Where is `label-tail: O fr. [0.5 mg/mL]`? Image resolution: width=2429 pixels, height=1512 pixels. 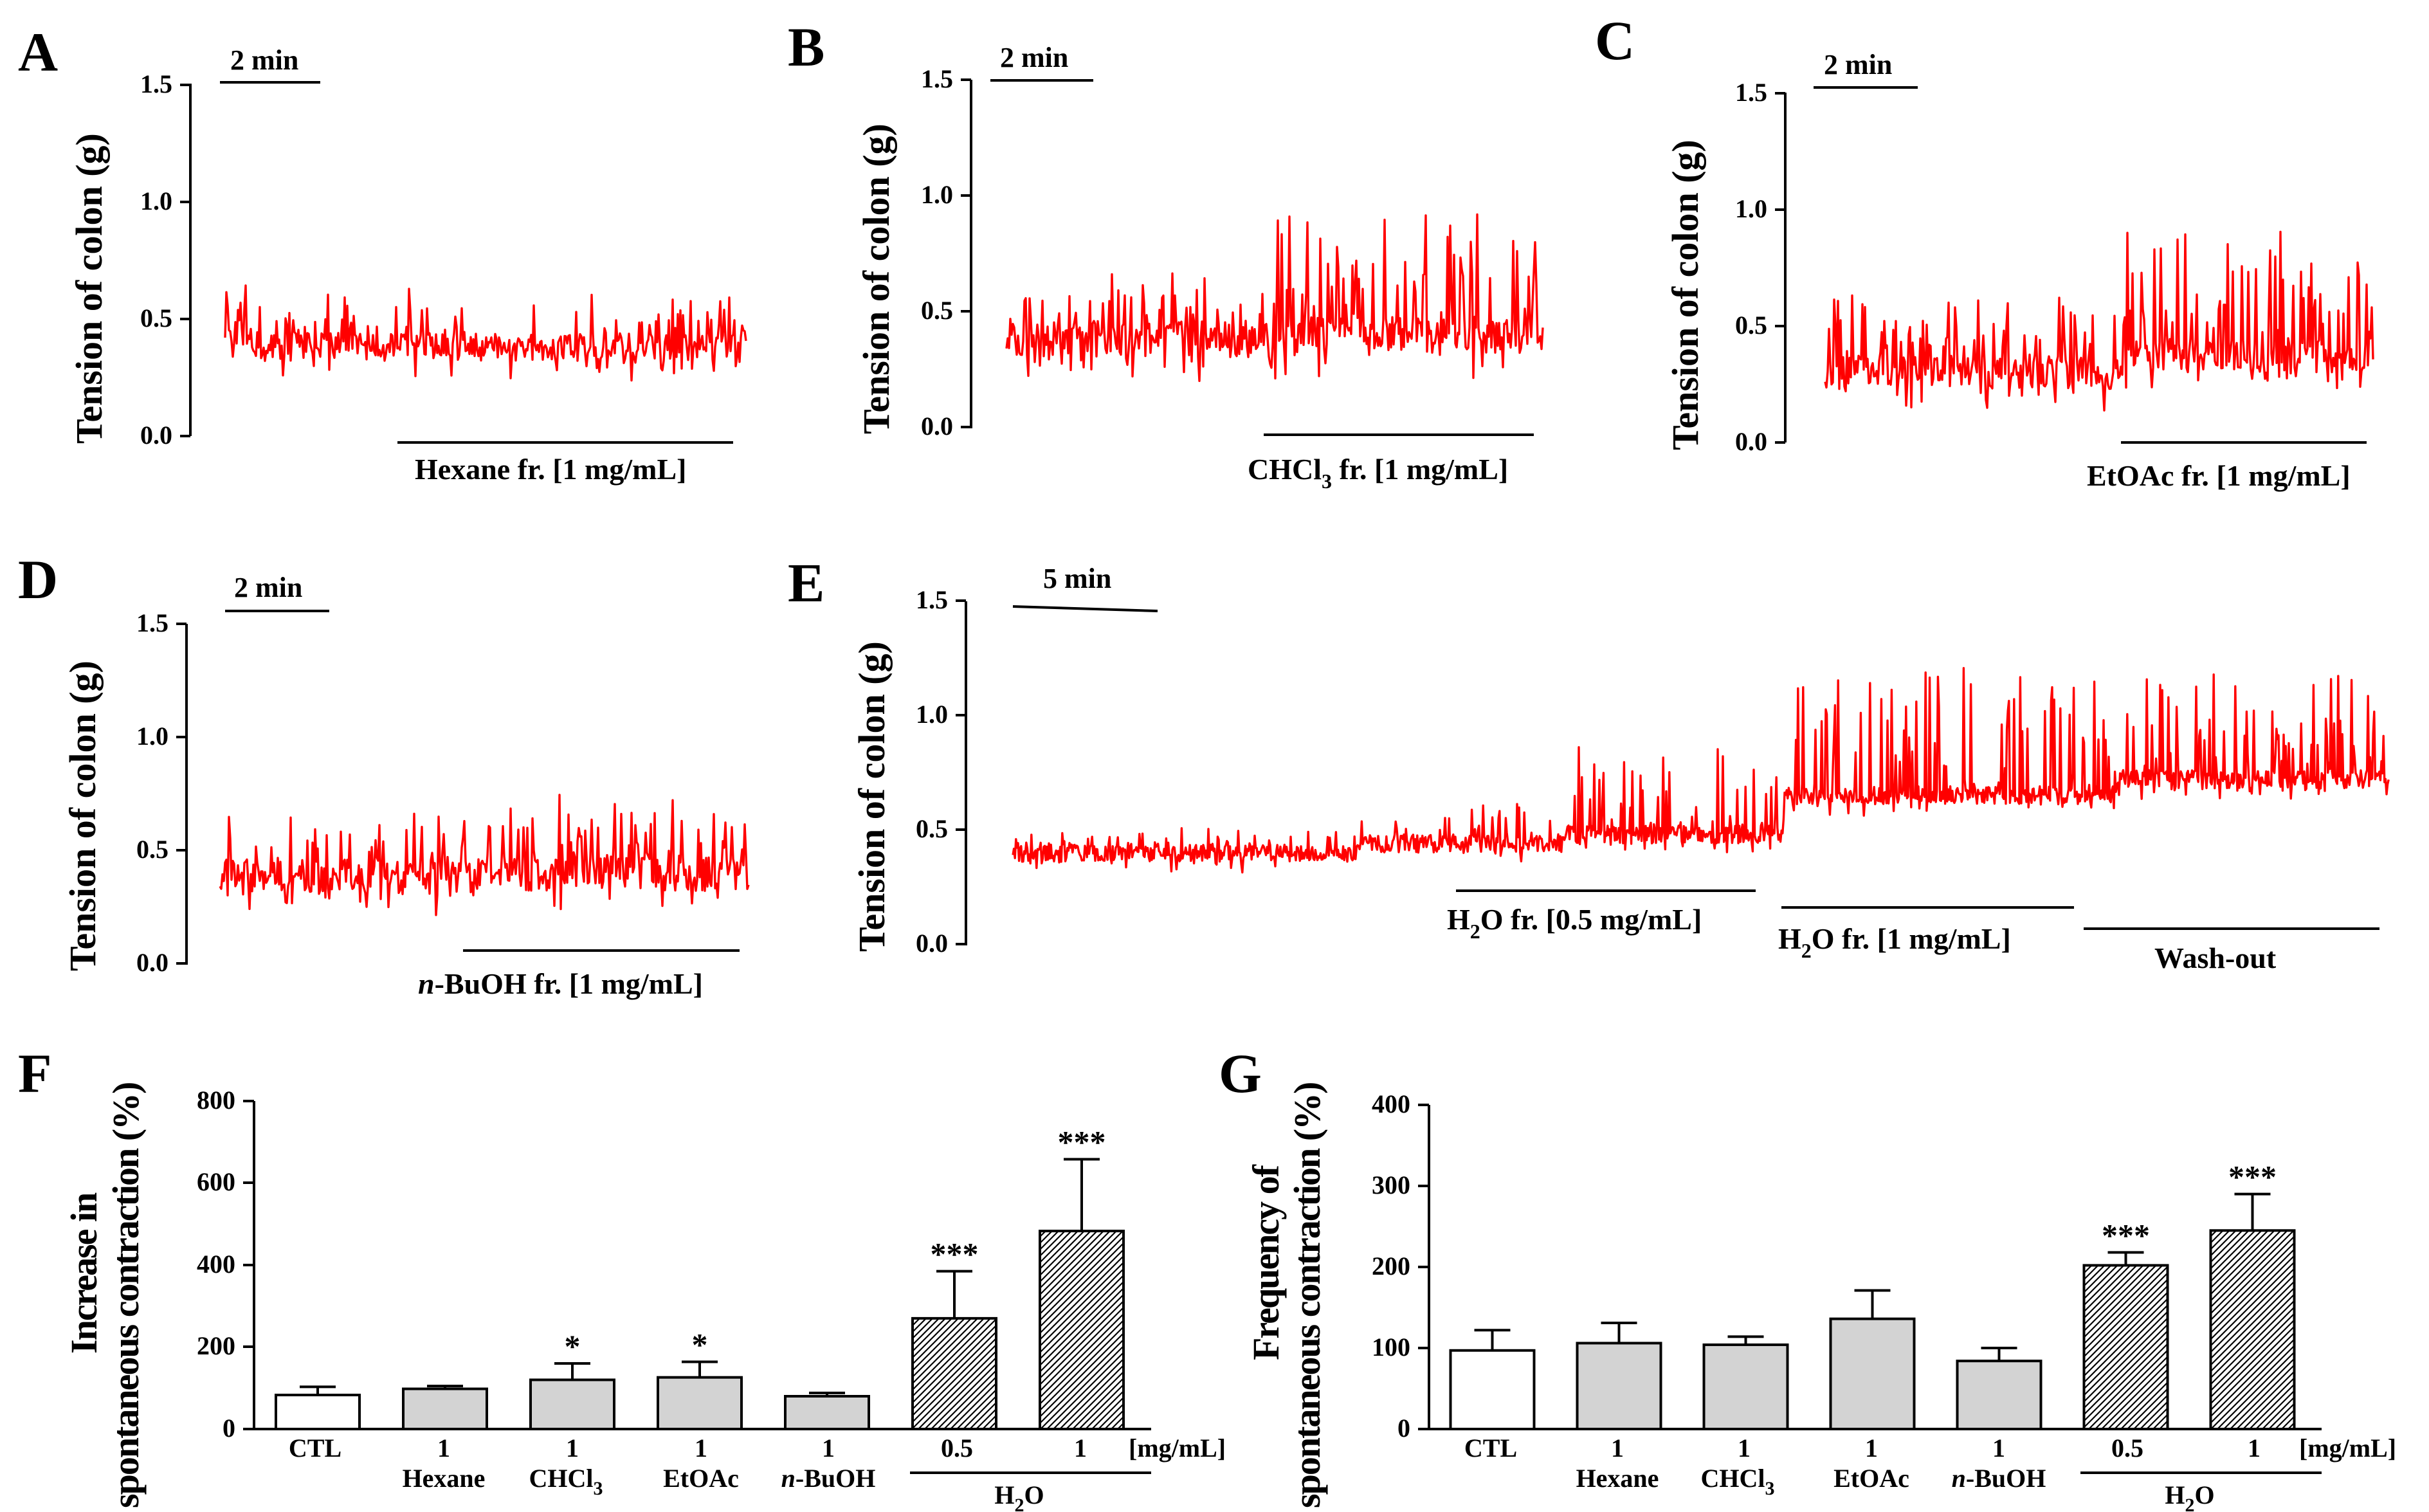 label-tail: O fr. [0.5 mg/mL] is located at coordinates (1591, 920).